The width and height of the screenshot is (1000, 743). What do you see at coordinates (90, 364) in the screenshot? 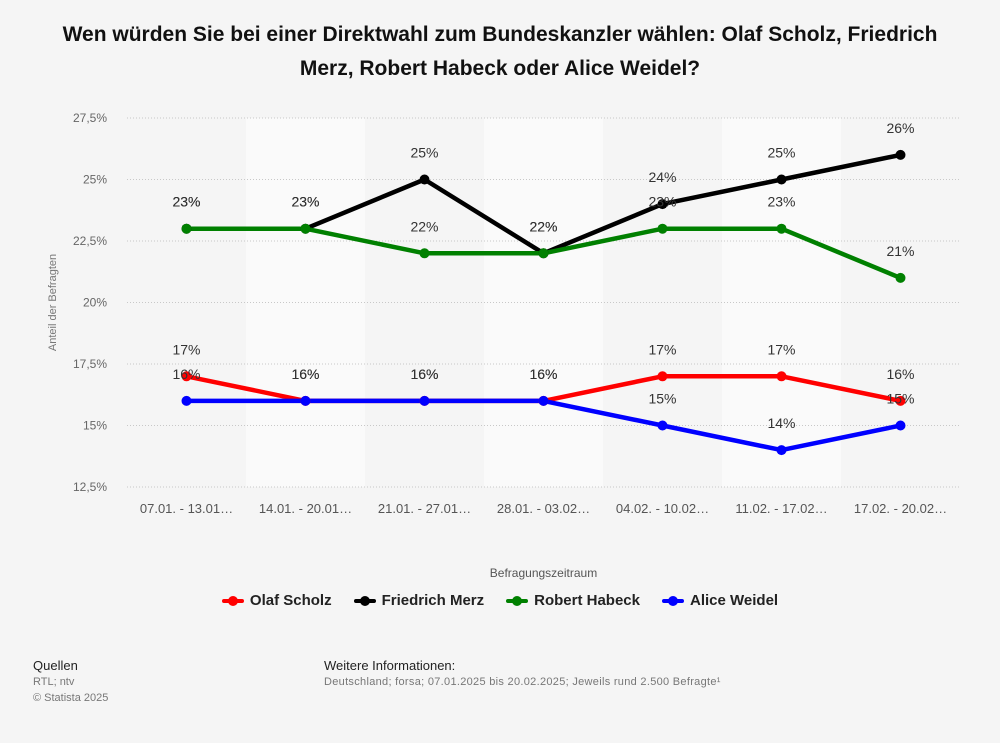
I see `y-tick-label: 17,5%` at bounding box center [90, 364].